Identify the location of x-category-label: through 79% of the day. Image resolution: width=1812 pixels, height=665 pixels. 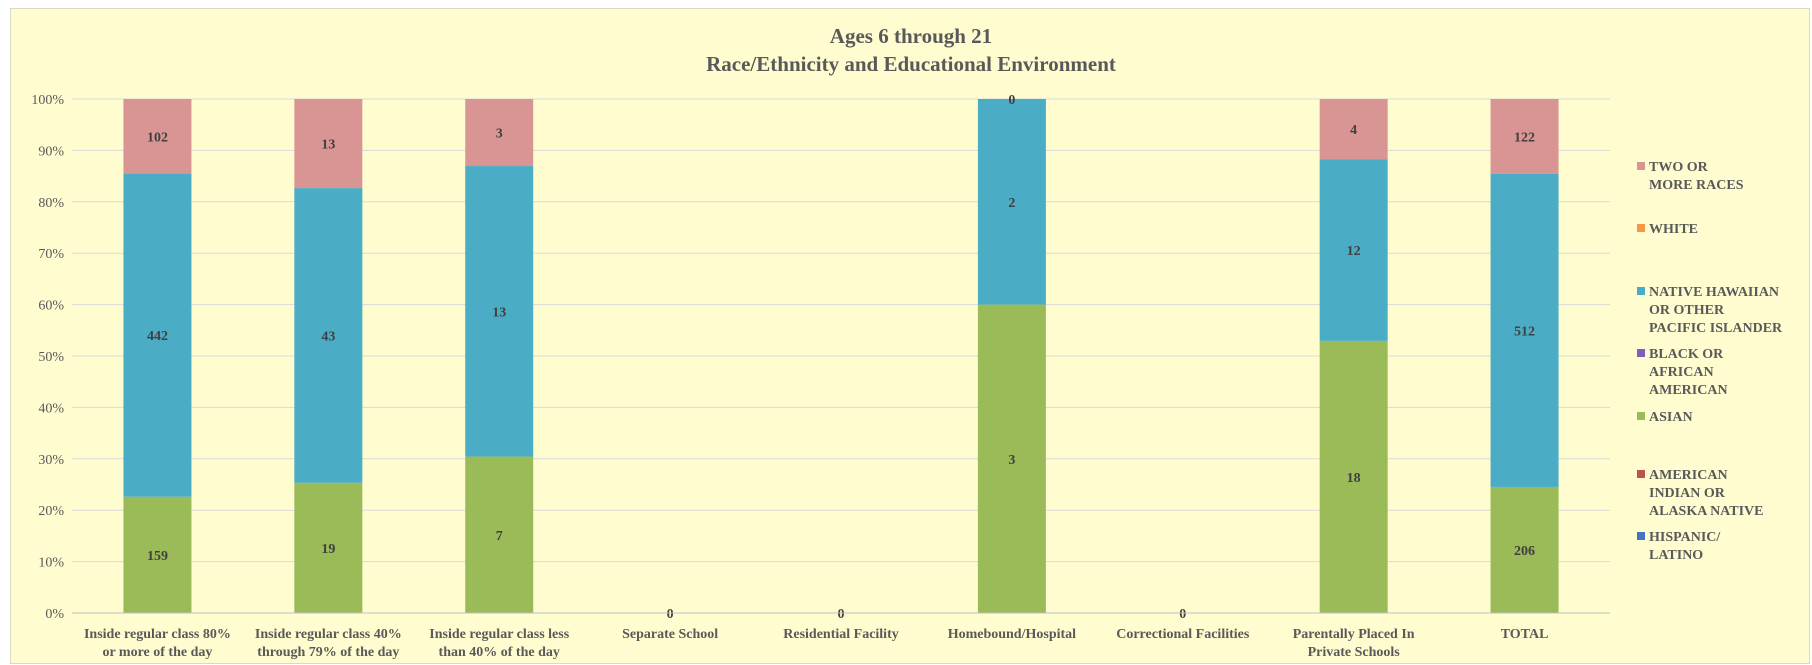
(328, 652).